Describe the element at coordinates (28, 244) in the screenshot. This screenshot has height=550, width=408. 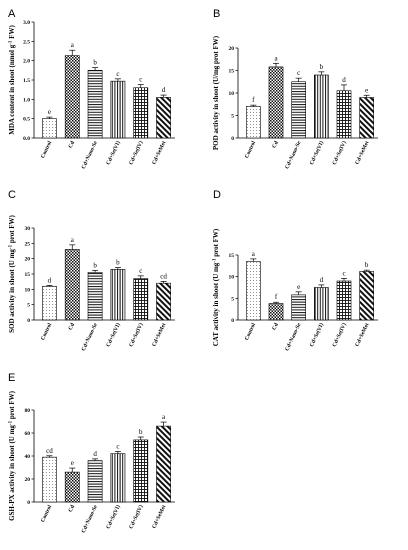
I see `y-tick-label: 25` at that location.